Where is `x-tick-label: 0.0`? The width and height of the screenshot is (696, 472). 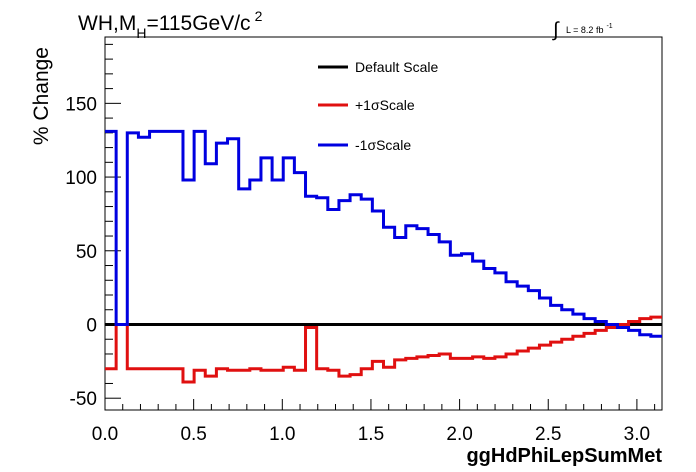 x-tick-label: 0.0 is located at coordinates (105, 434).